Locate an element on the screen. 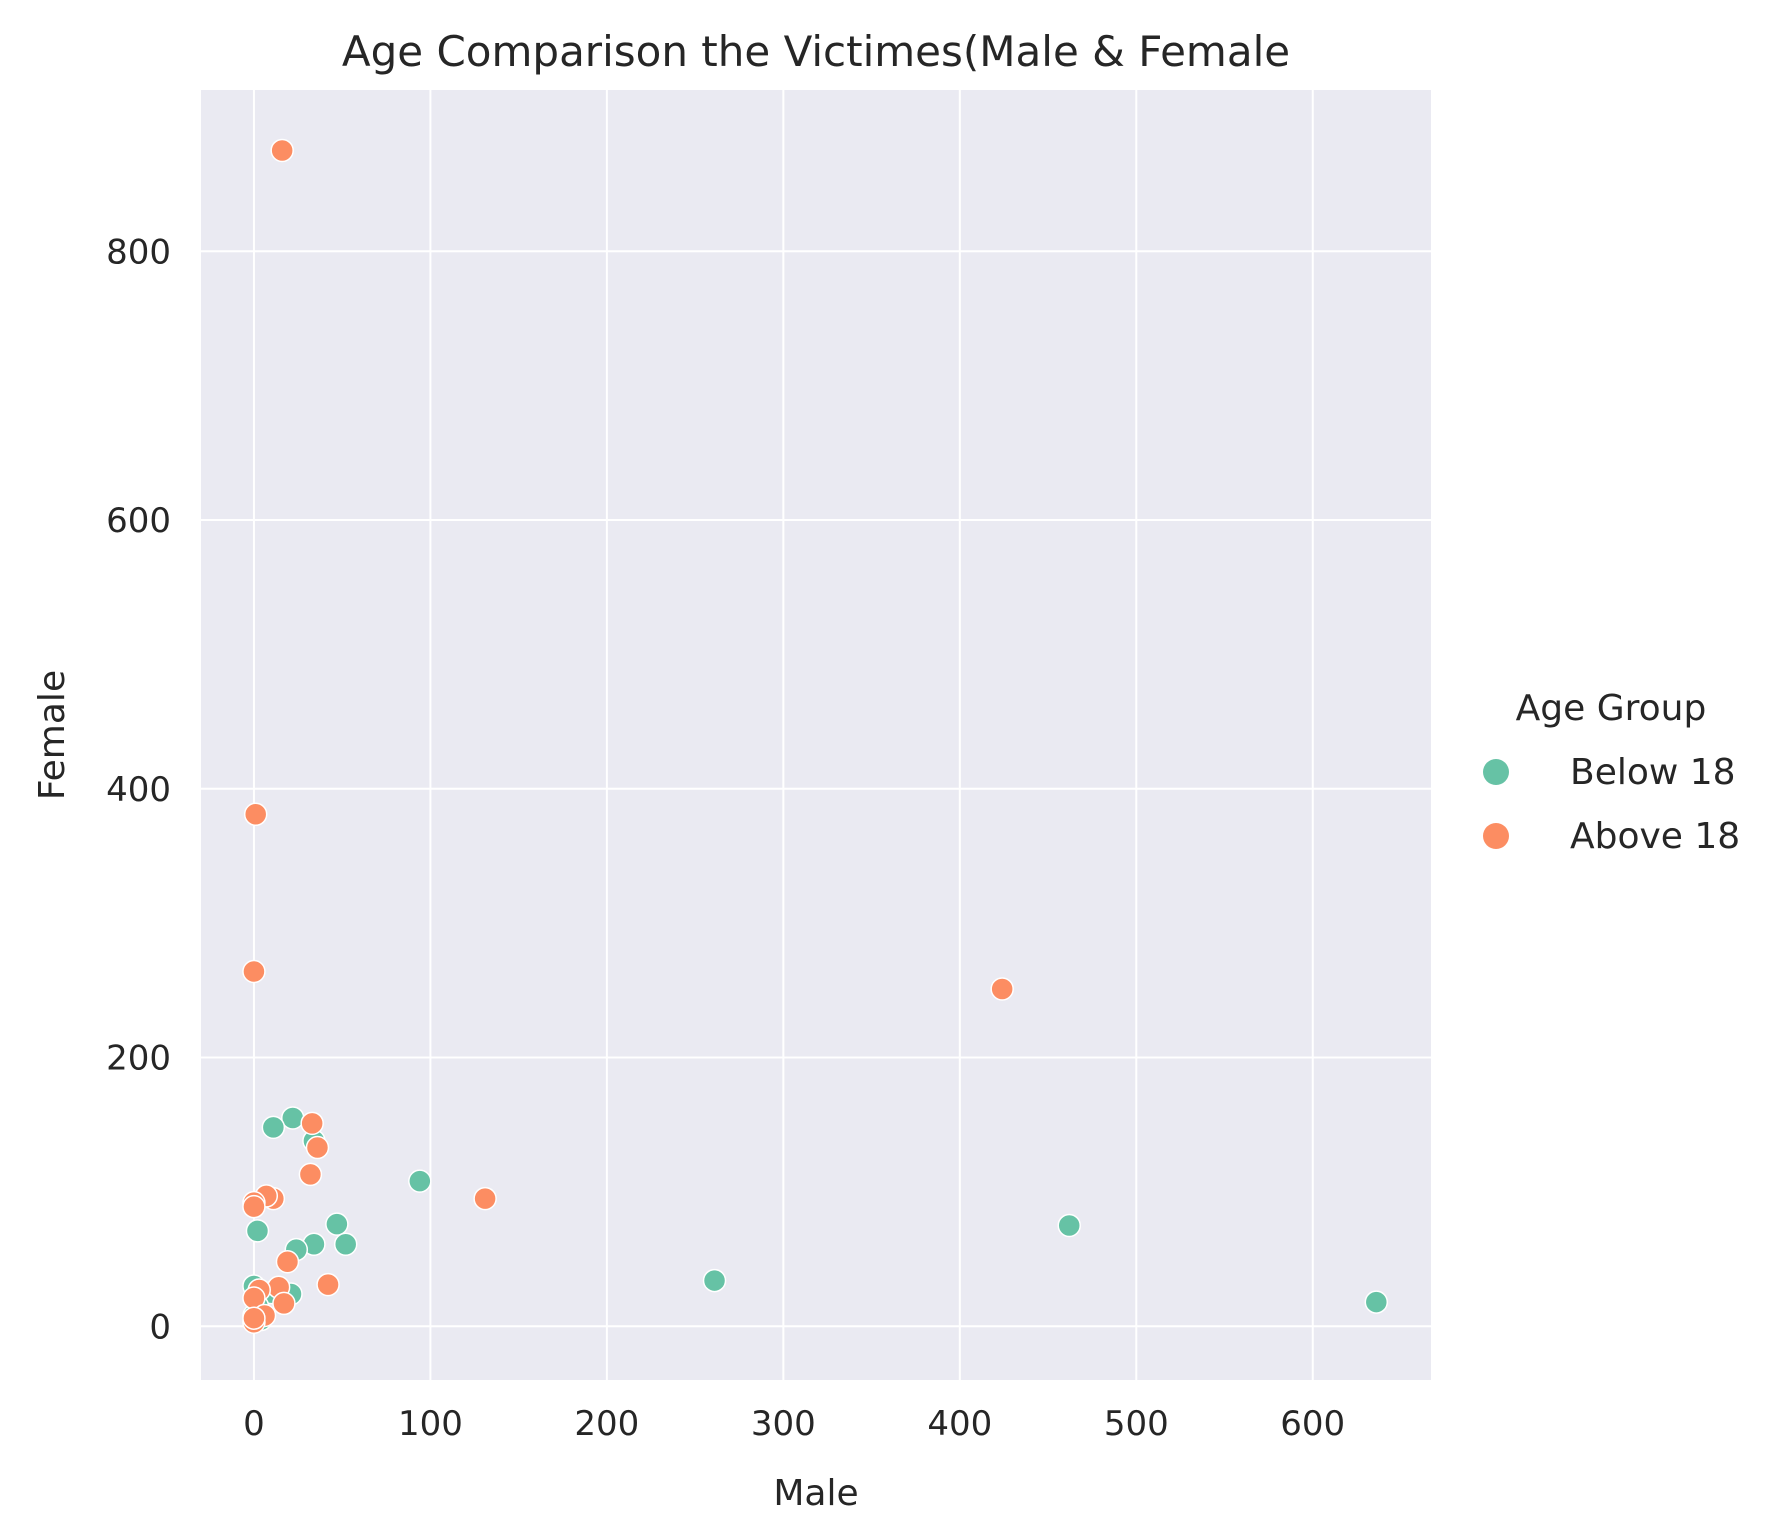 The image size is (1792, 1533). legend-label-above-18: Above 18 is located at coordinates (1655, 836).